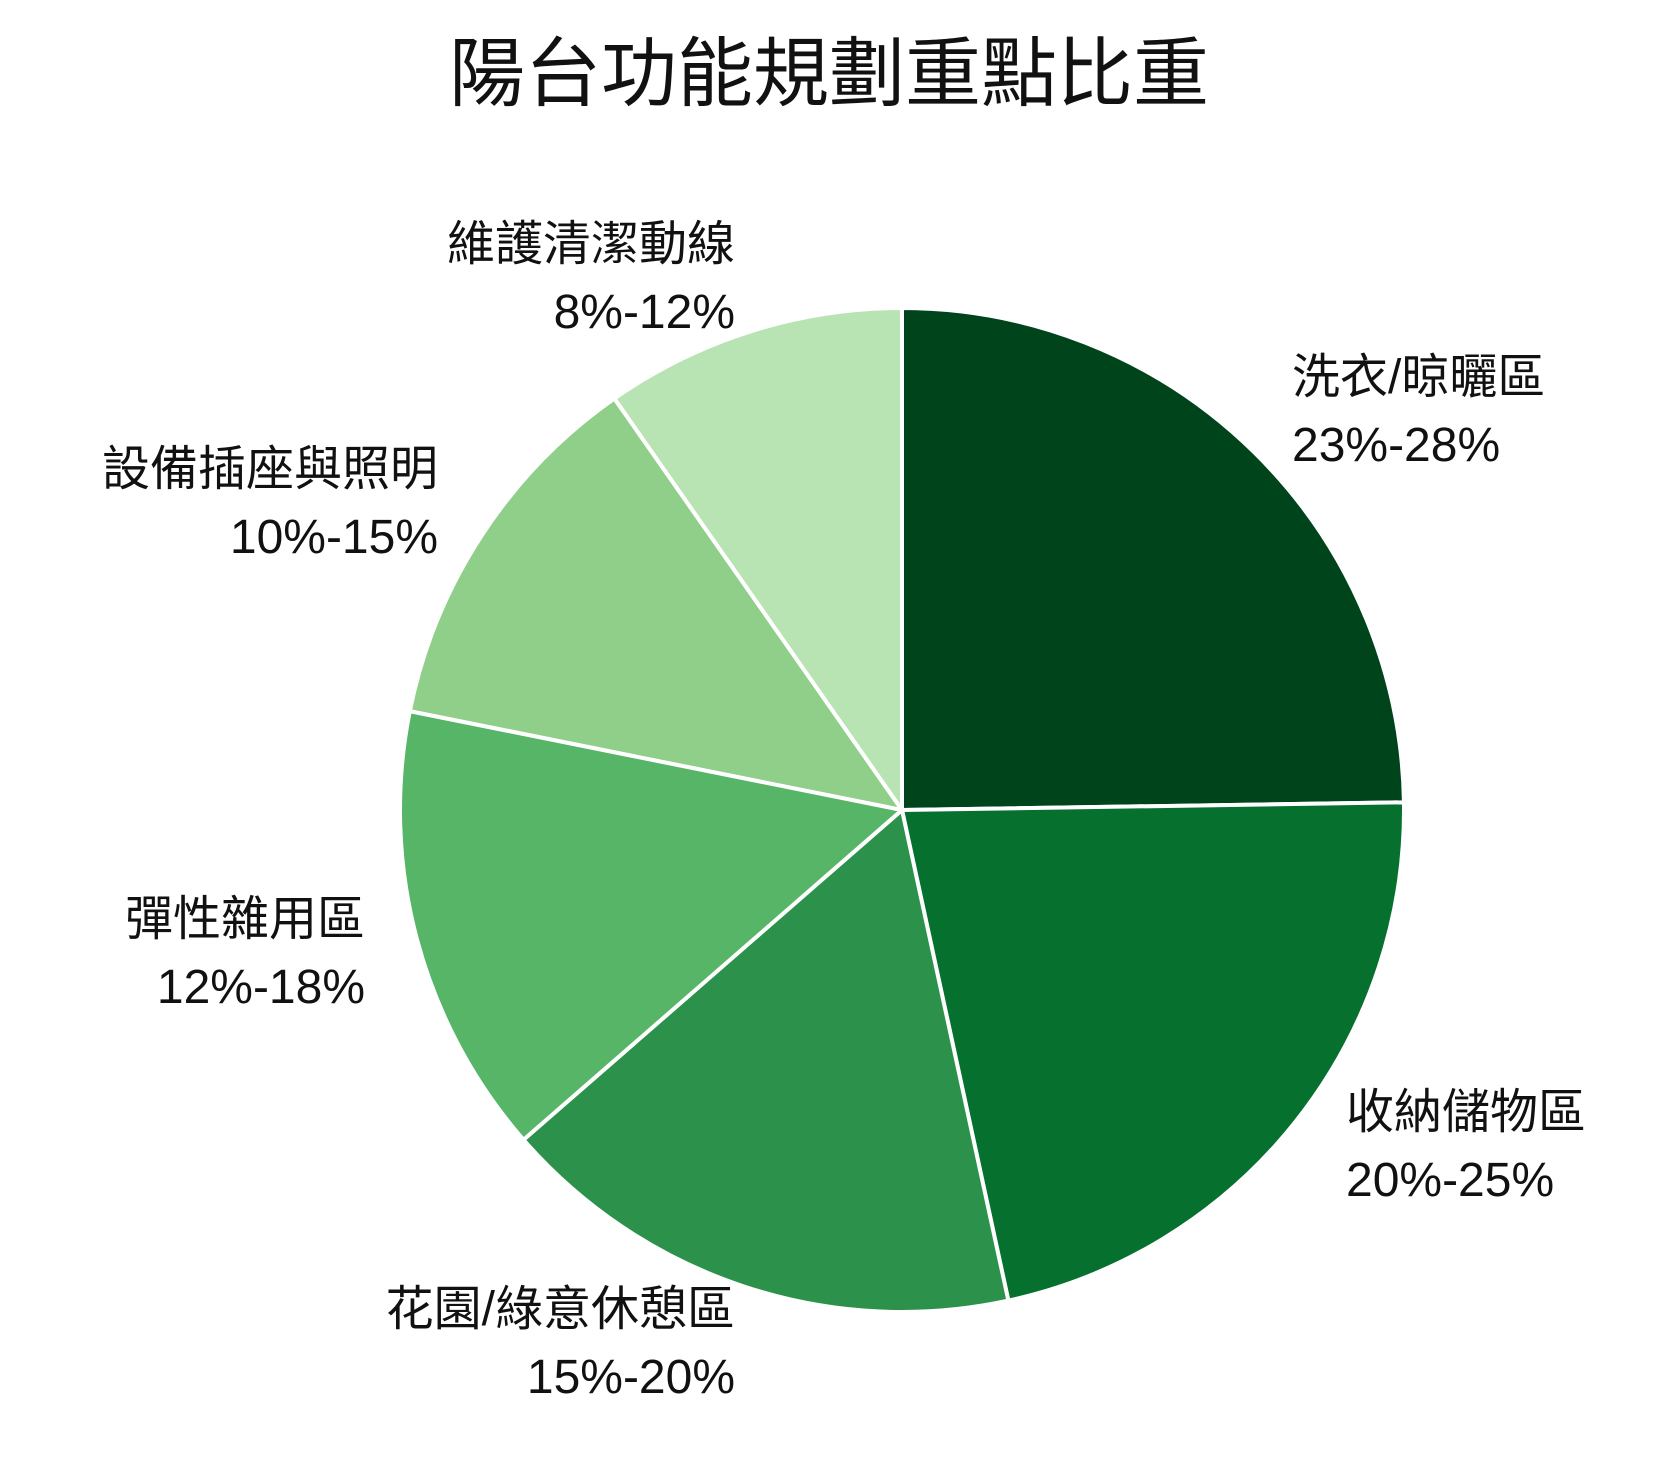 The width and height of the screenshot is (1659, 1468). I want to click on slice-label-range: 12%-18%, so click(261, 987).